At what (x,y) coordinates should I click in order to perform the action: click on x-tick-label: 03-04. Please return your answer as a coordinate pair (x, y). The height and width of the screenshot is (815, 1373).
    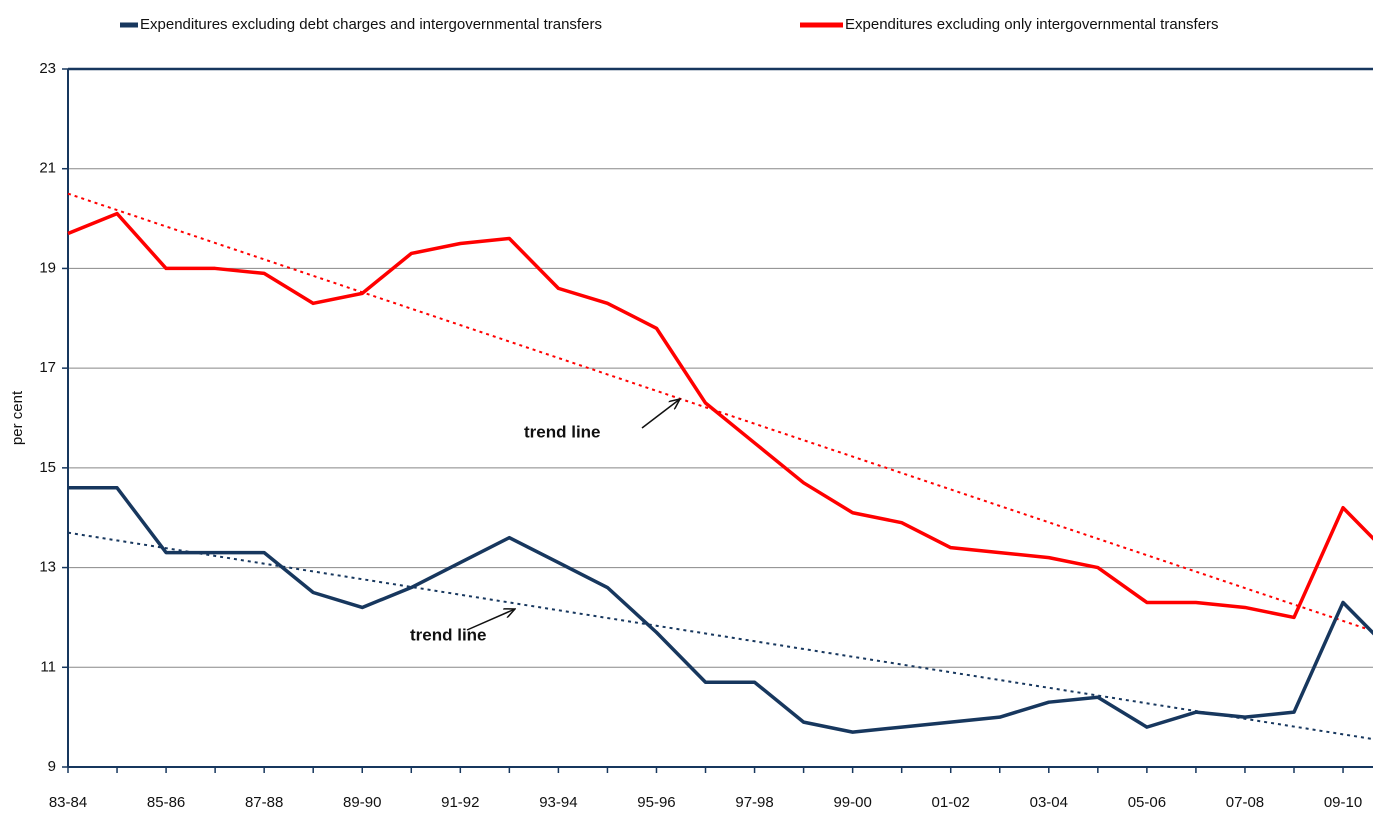
    Looking at the image, I should click on (1049, 802).